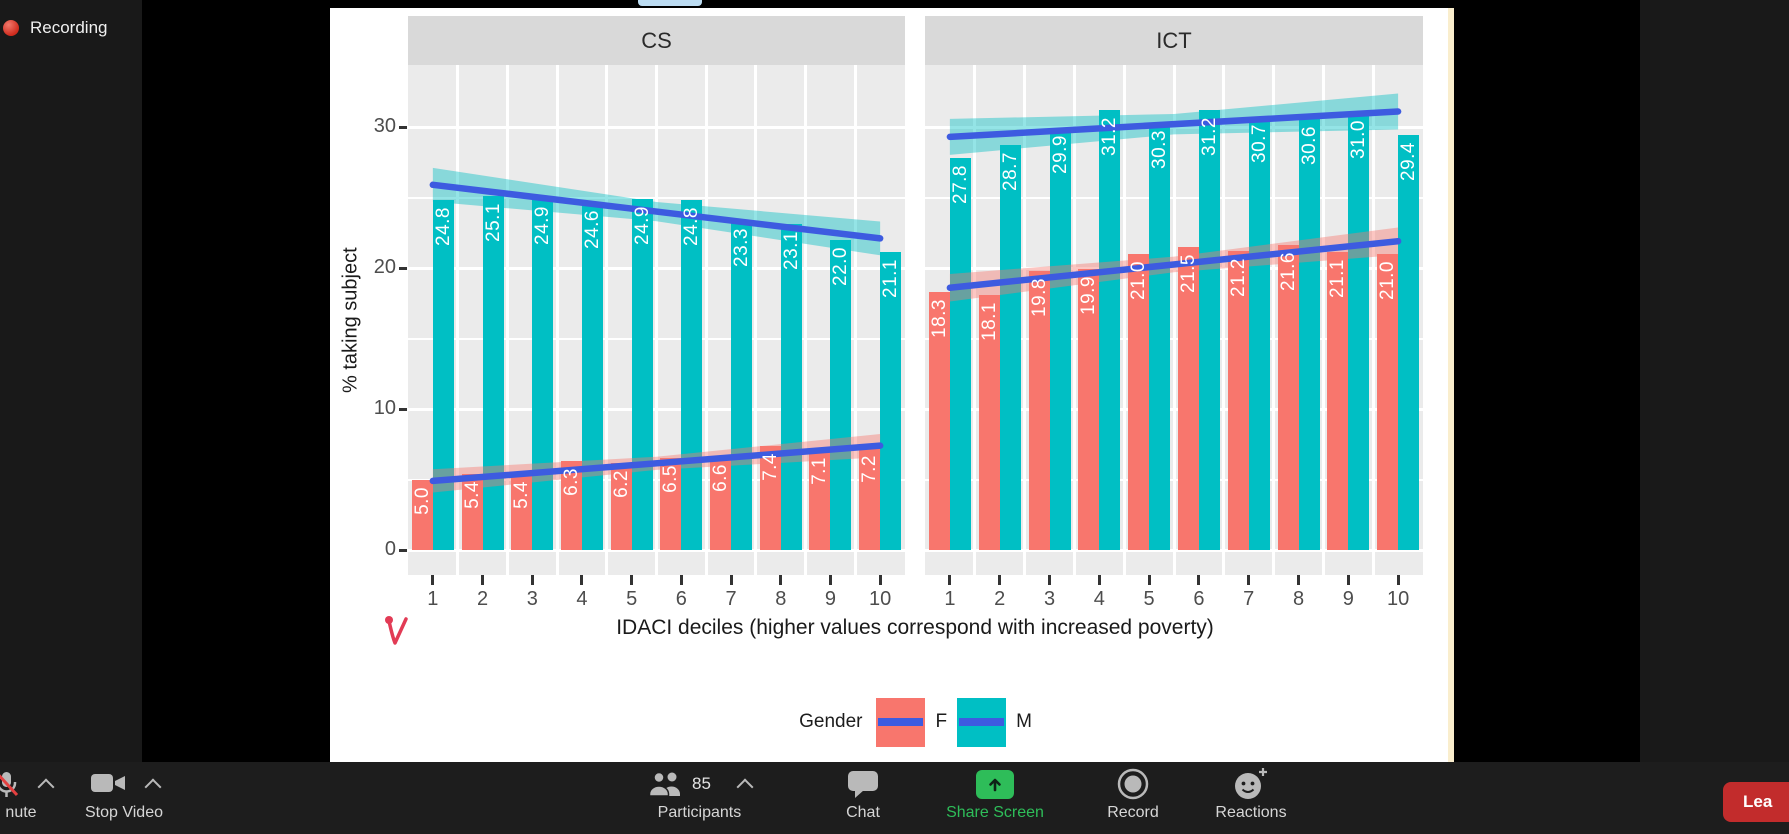 The image size is (1789, 834). I want to click on x-tick-label: 3, so click(1049, 599).